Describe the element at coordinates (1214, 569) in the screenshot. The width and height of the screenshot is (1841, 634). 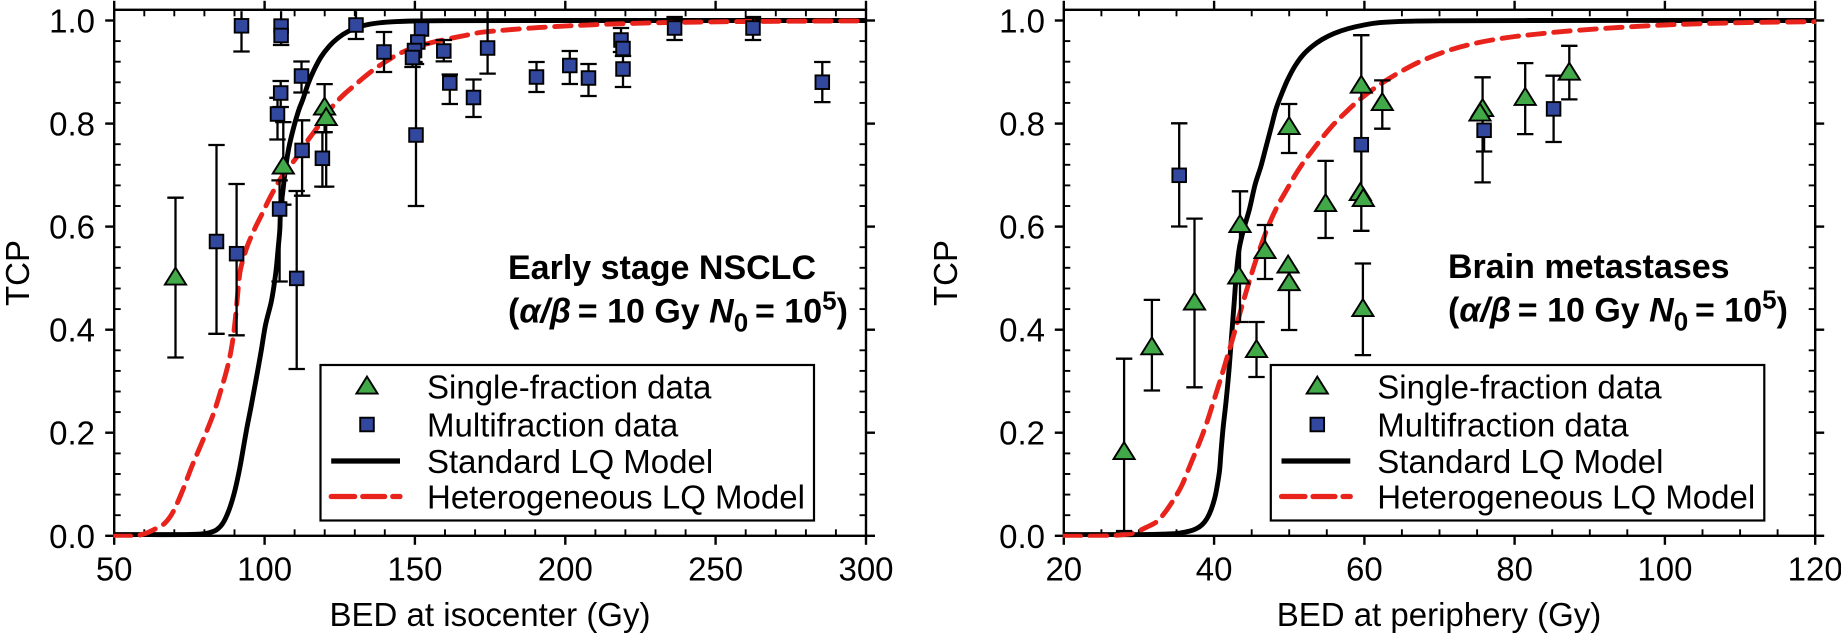
I see `svg-text: 40` at that location.